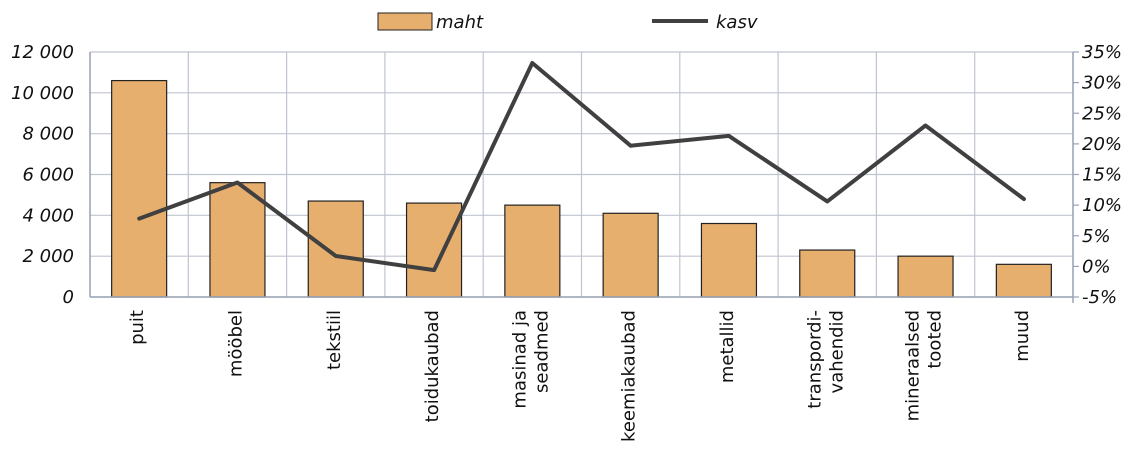  I want to click on right-tick-label: 5%, so click(1096, 236).